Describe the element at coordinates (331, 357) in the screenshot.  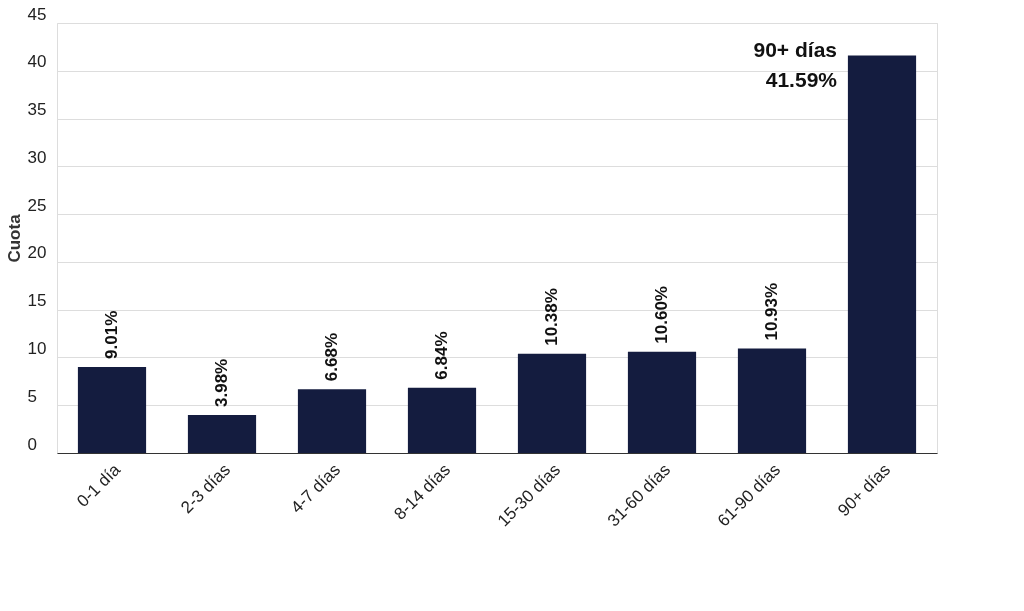
I see `data-label: 6.68%` at that location.